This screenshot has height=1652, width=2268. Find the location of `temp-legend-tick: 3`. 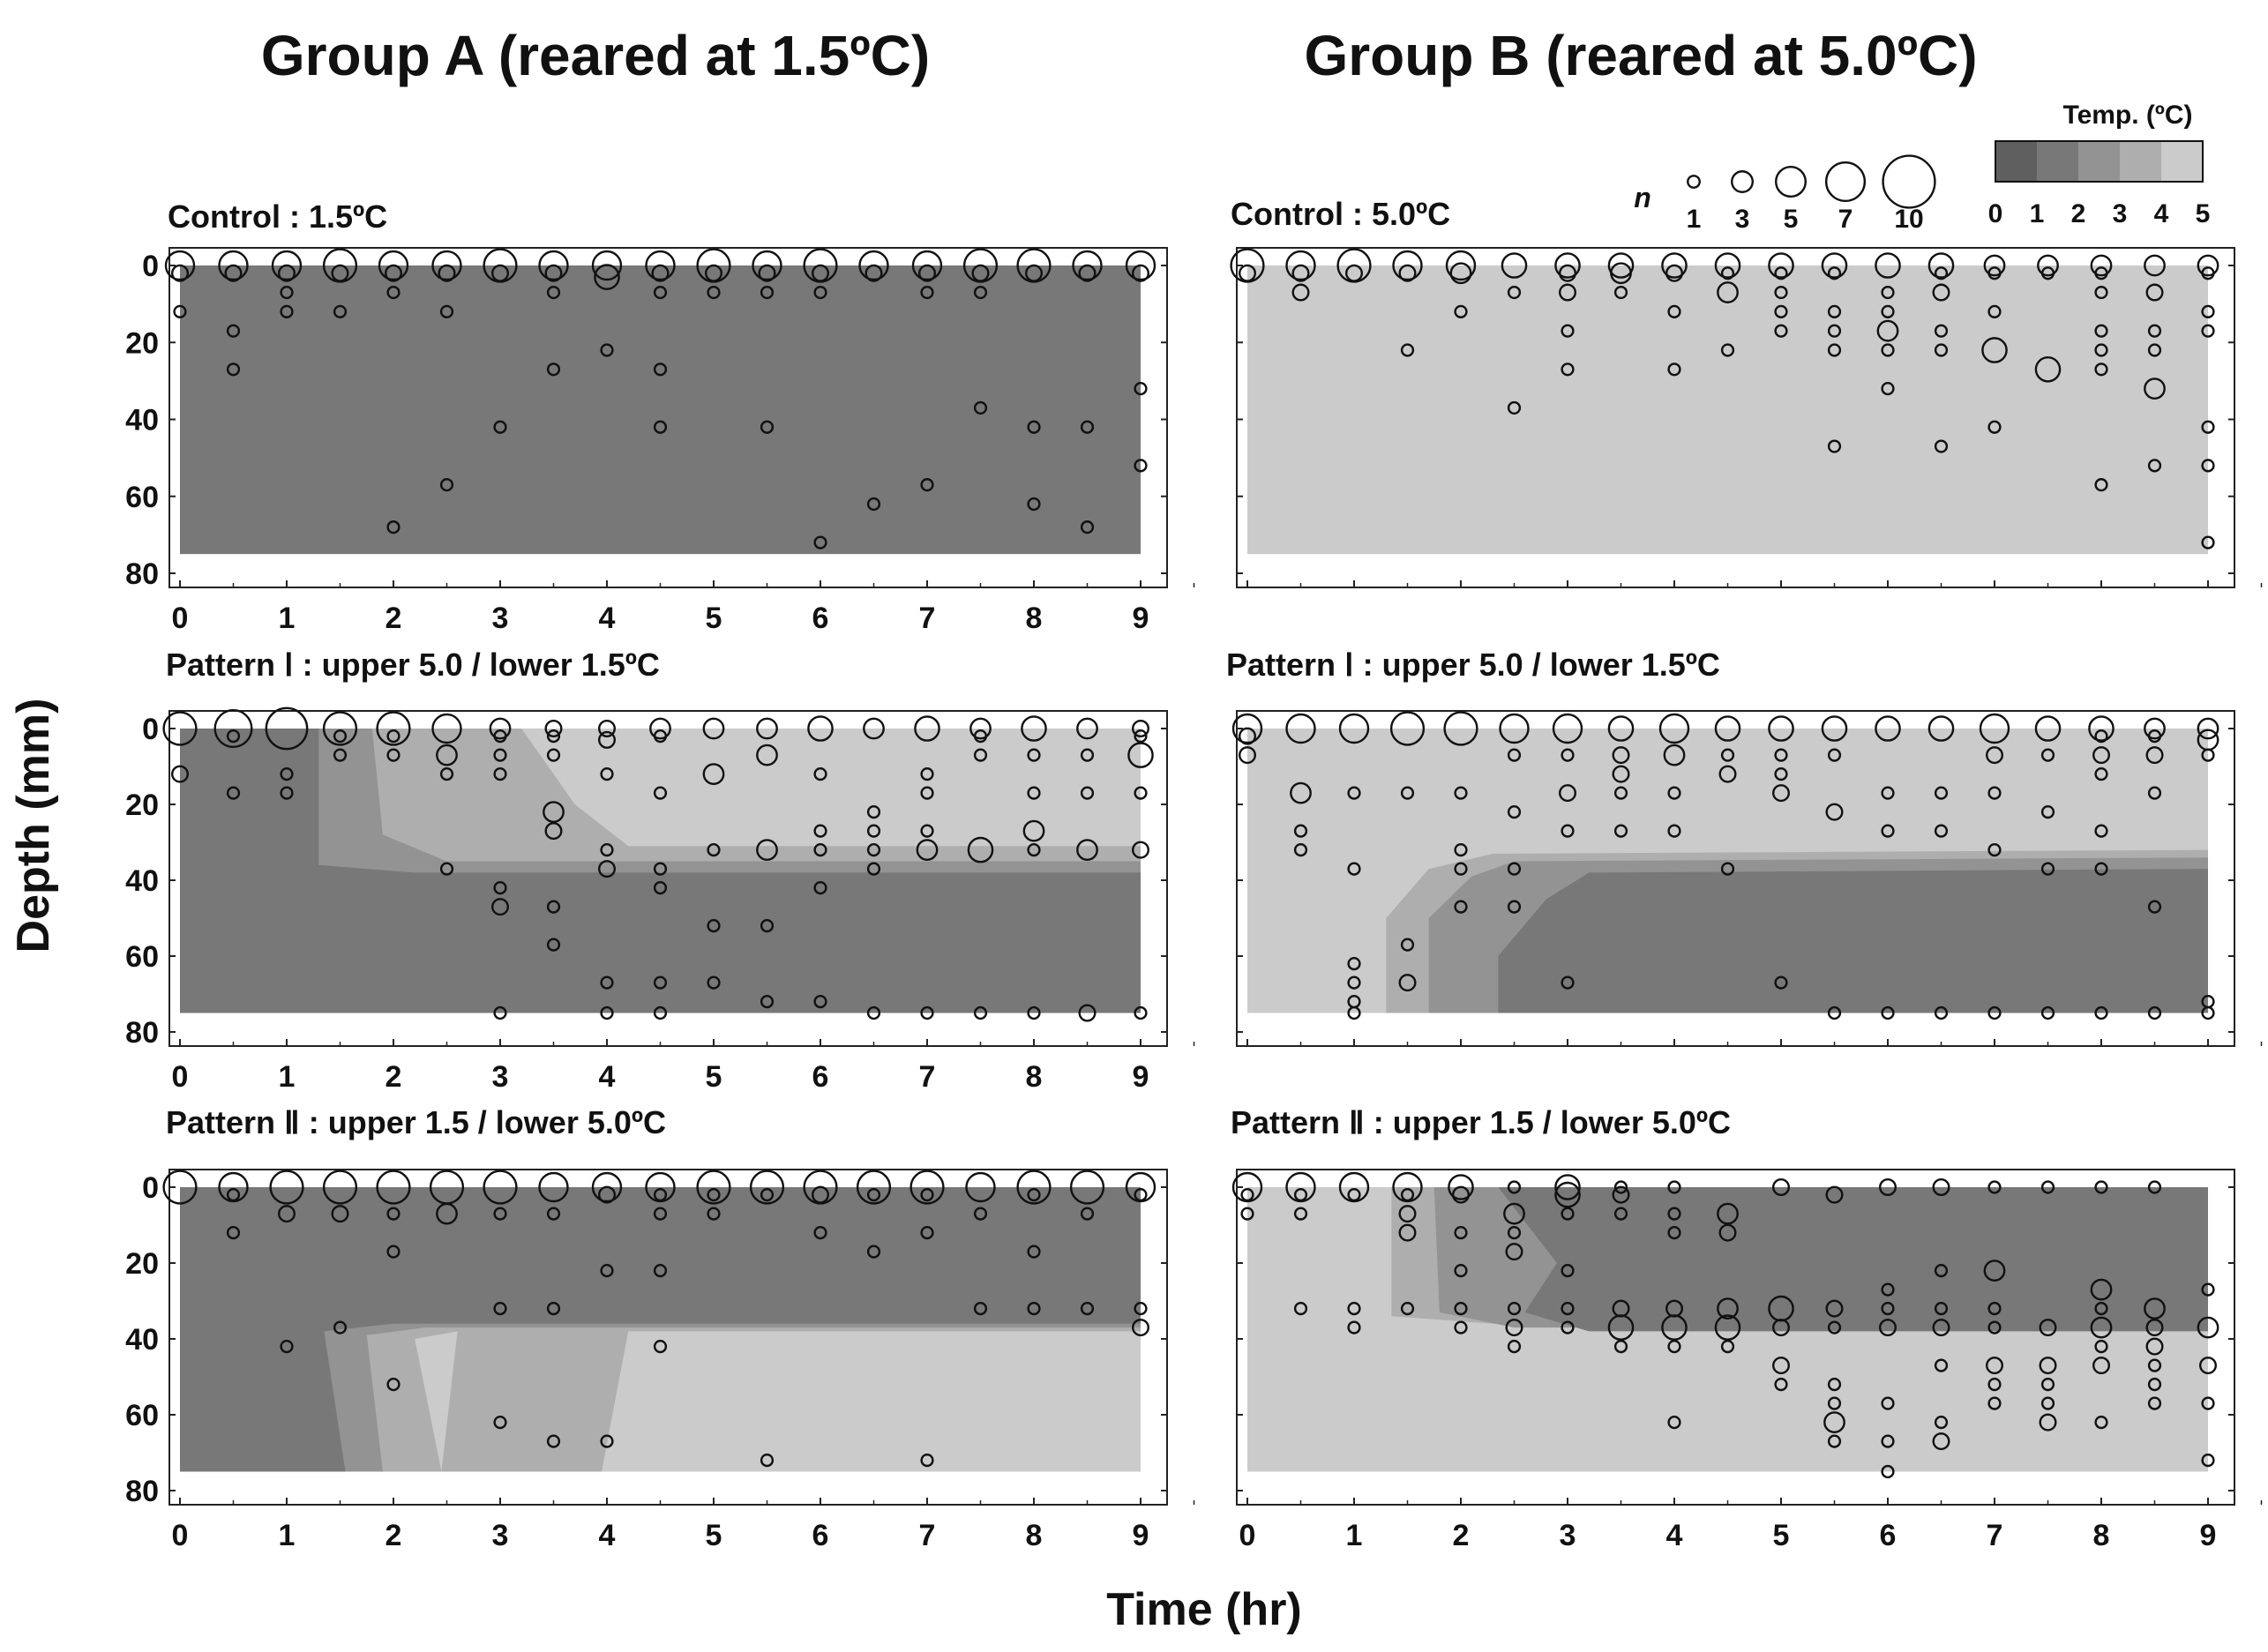

temp-legend-tick: 3 is located at coordinates (2120, 213).